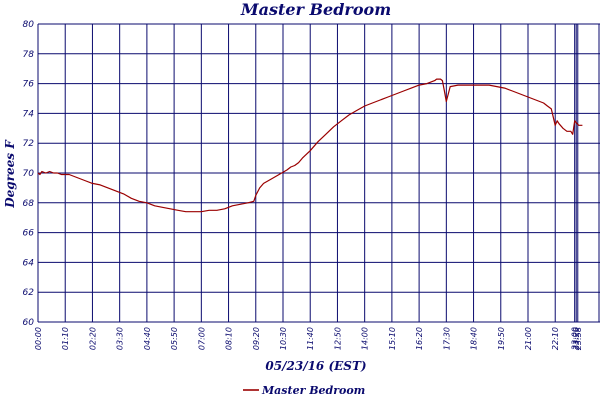 This screenshot has width=600, height=400. What do you see at coordinates (29, 263) in the screenshot?
I see `y-tick-label: 64` at bounding box center [29, 263].